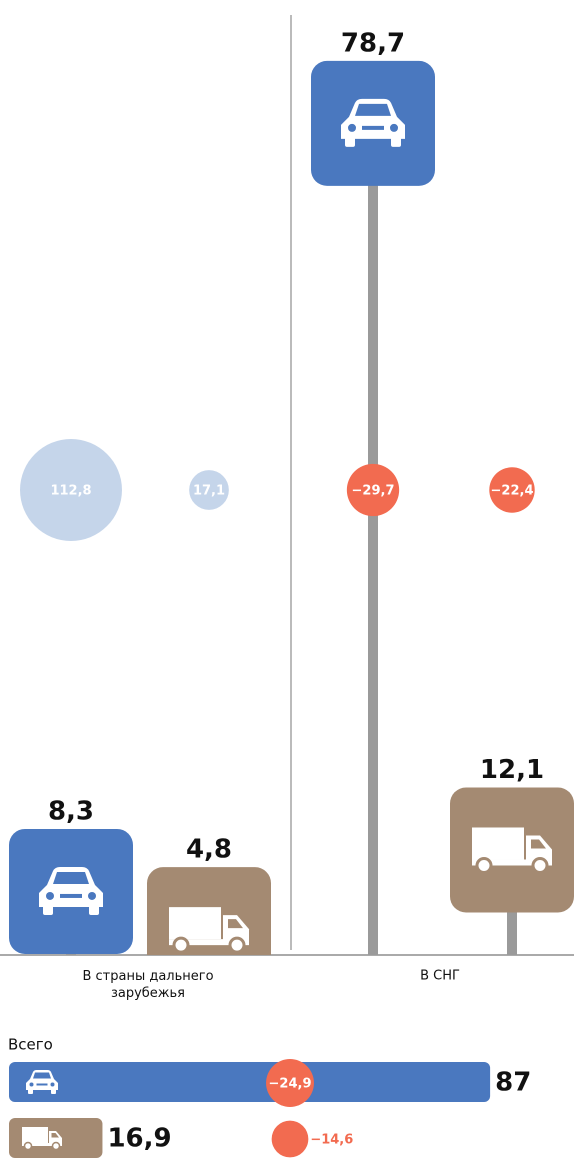 This screenshot has height=1162, width=574. I want to click on category-label: В СНГ, so click(440, 976).